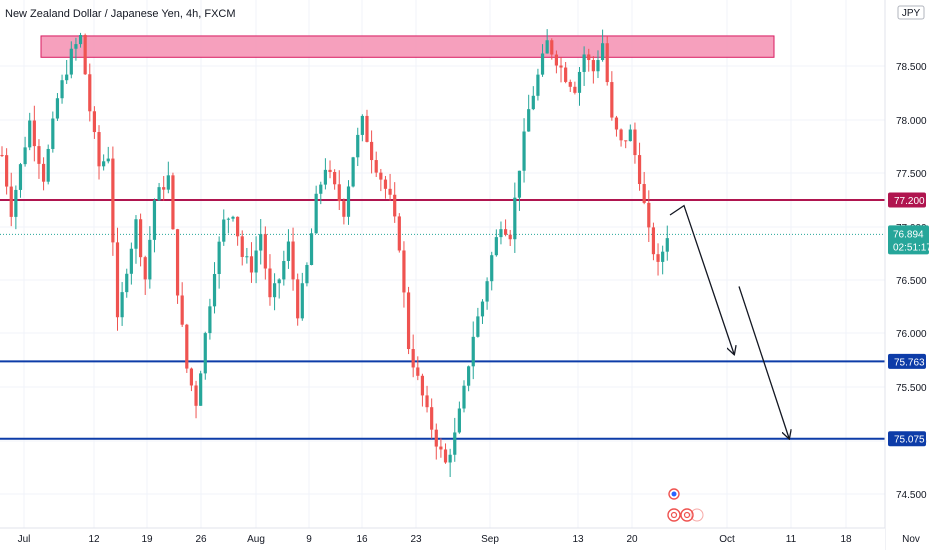 The height and width of the screenshot is (555, 932). Describe the element at coordinates (911, 174) in the screenshot. I see `price-tick-label: 77.500` at that location.